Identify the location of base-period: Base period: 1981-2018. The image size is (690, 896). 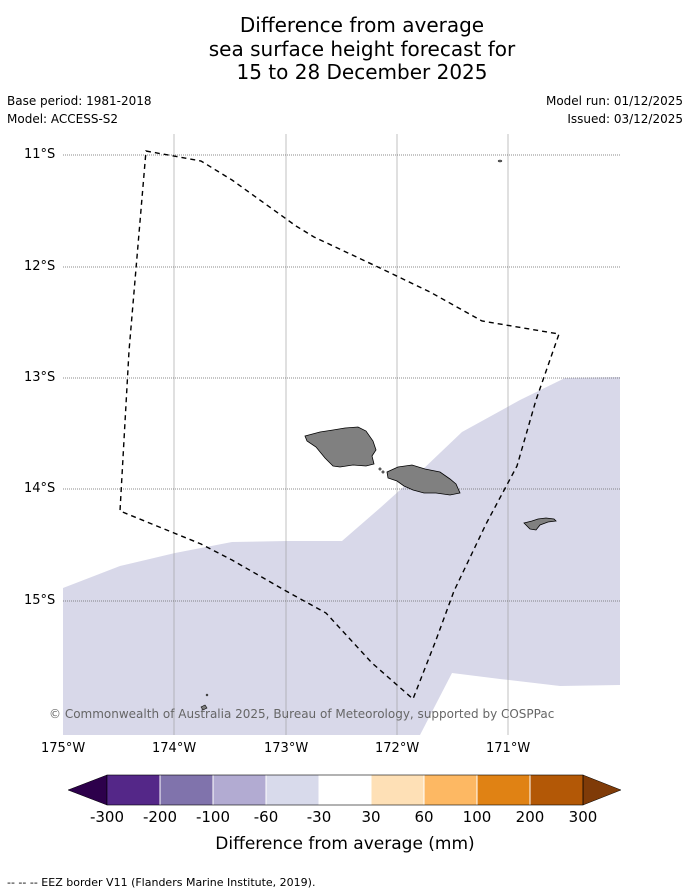
(79, 101).